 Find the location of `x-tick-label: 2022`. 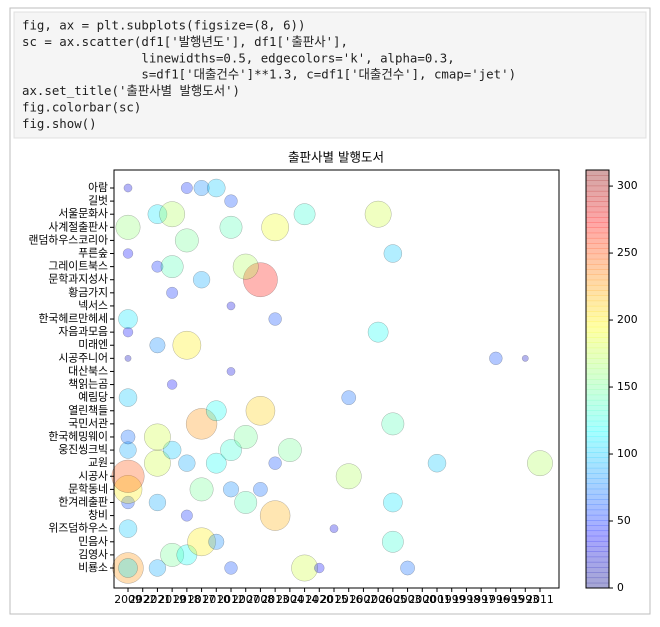

x-tick-label: 2022 is located at coordinates (142, 599).